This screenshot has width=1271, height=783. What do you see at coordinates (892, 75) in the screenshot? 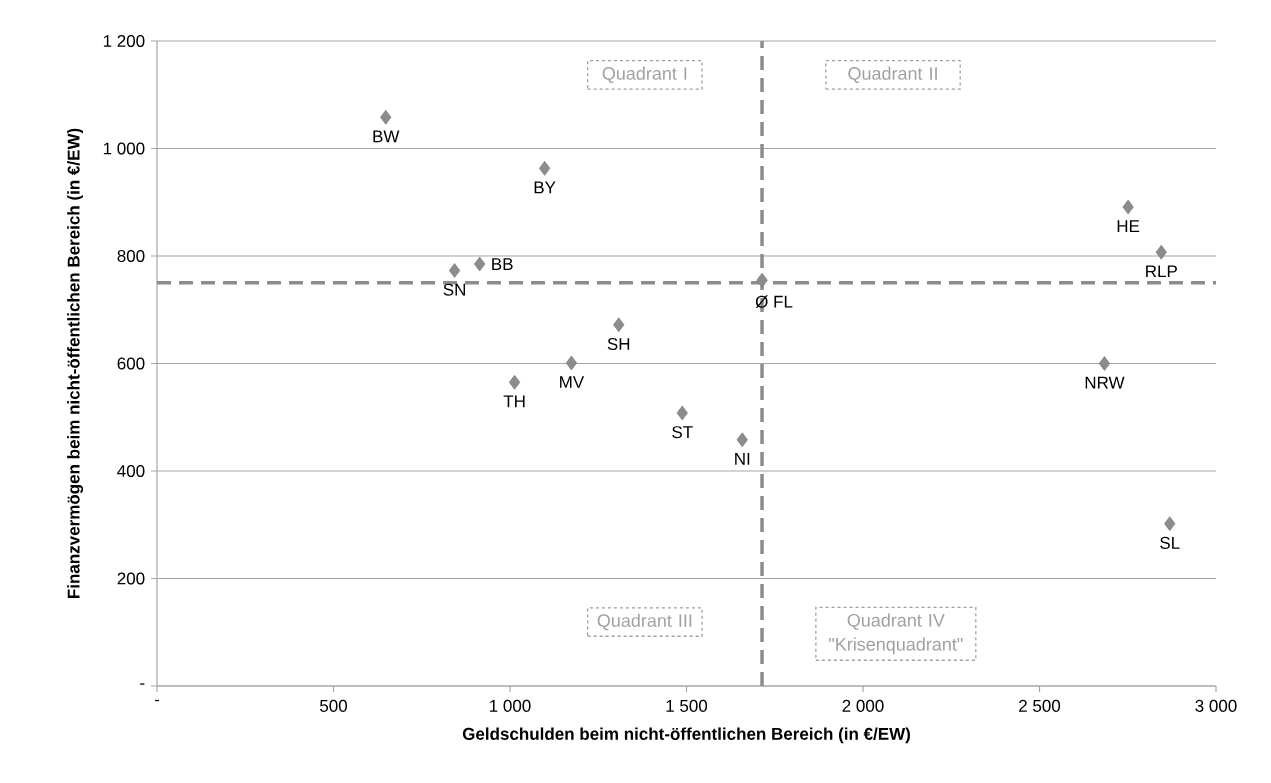
I see `annotation: Quadrant II` at bounding box center [892, 75].